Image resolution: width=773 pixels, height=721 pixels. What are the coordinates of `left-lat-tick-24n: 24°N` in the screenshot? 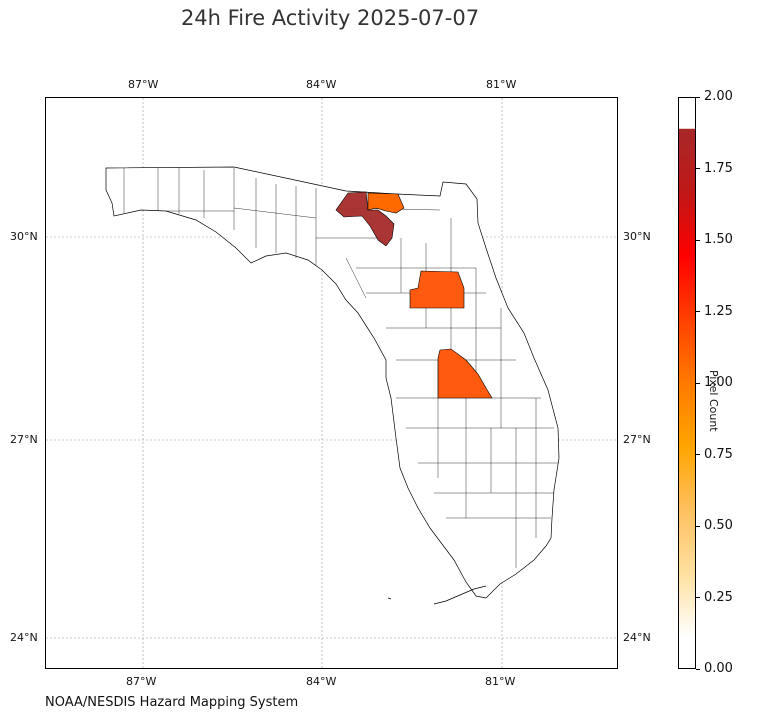 It's located at (24, 637).